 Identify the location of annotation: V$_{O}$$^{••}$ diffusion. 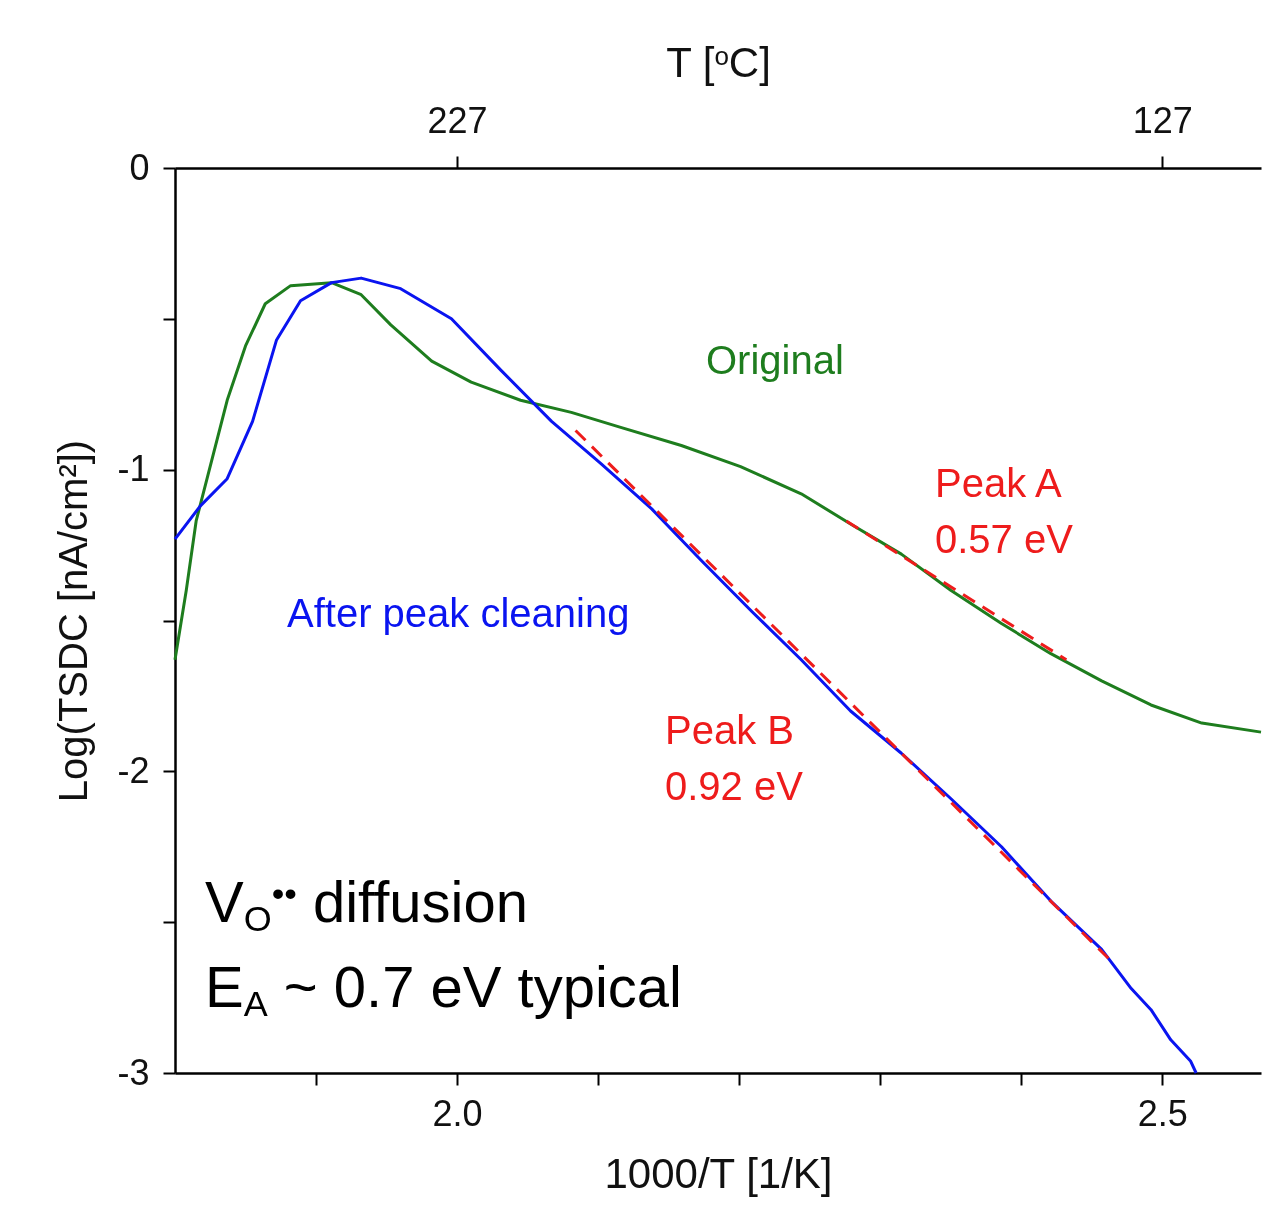
(366, 904).